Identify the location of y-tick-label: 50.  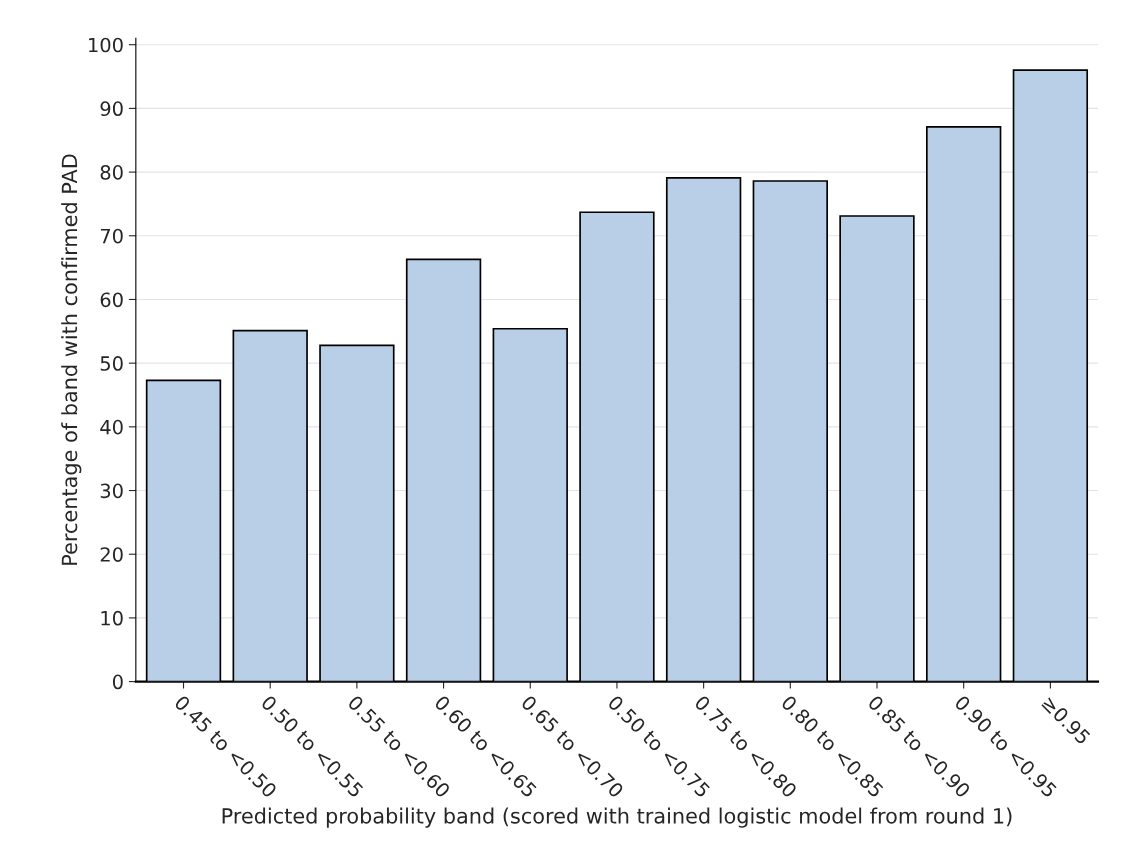
(111, 363).